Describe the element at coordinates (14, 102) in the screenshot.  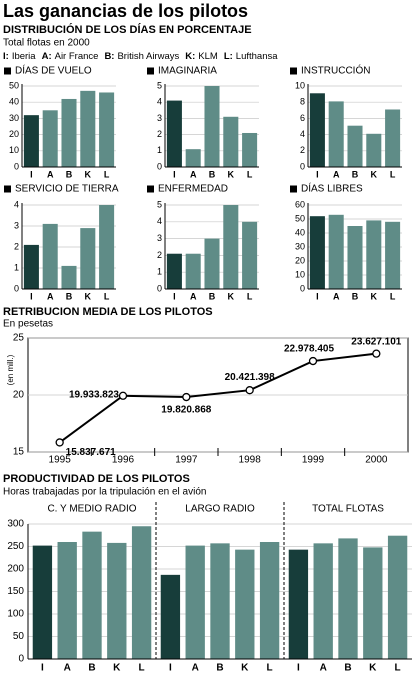
I see `y-tick-label: 40` at that location.